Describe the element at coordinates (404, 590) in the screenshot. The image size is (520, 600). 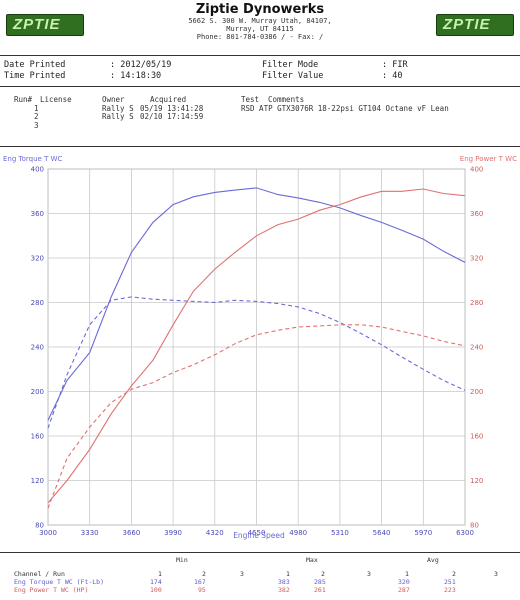
I see `summary-power-avg-1: 287` at that location.